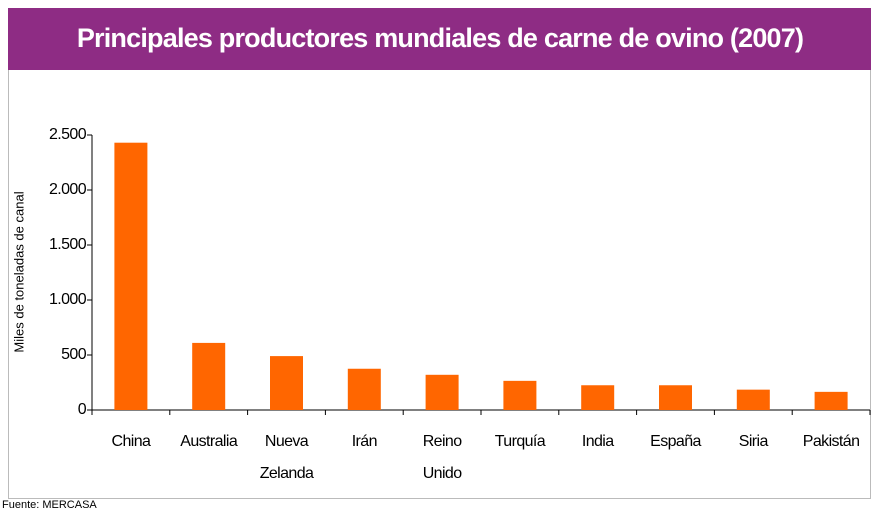 This screenshot has width=879, height=512. I want to click on y-tick-label: 1.000, so click(68, 299).